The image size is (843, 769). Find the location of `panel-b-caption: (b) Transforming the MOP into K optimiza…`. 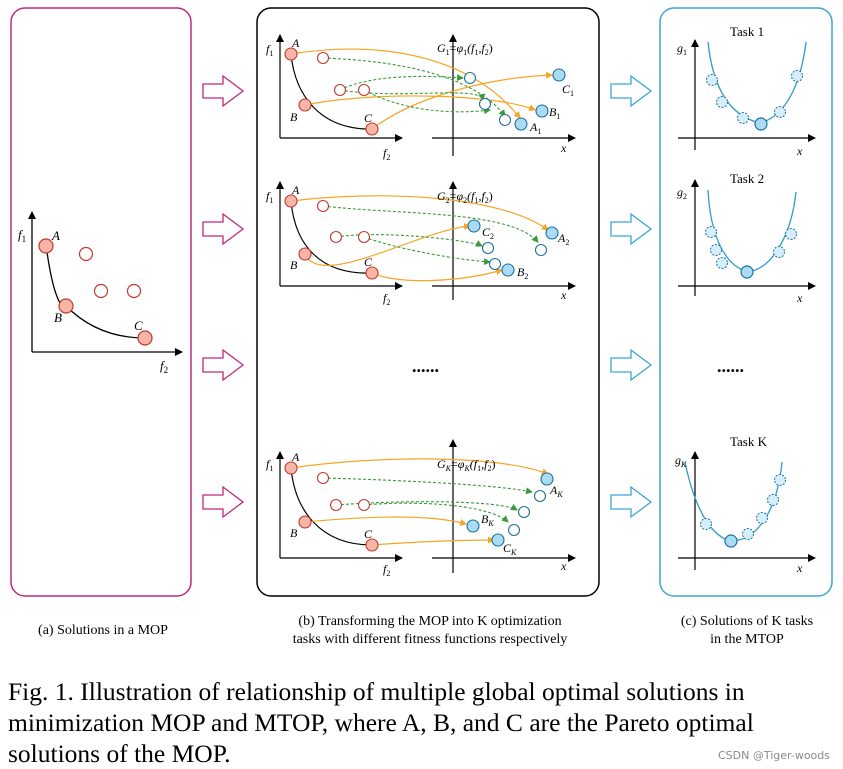

panel-b-caption: (b) Transforming the MOP into K optimiza… is located at coordinates (430, 631).